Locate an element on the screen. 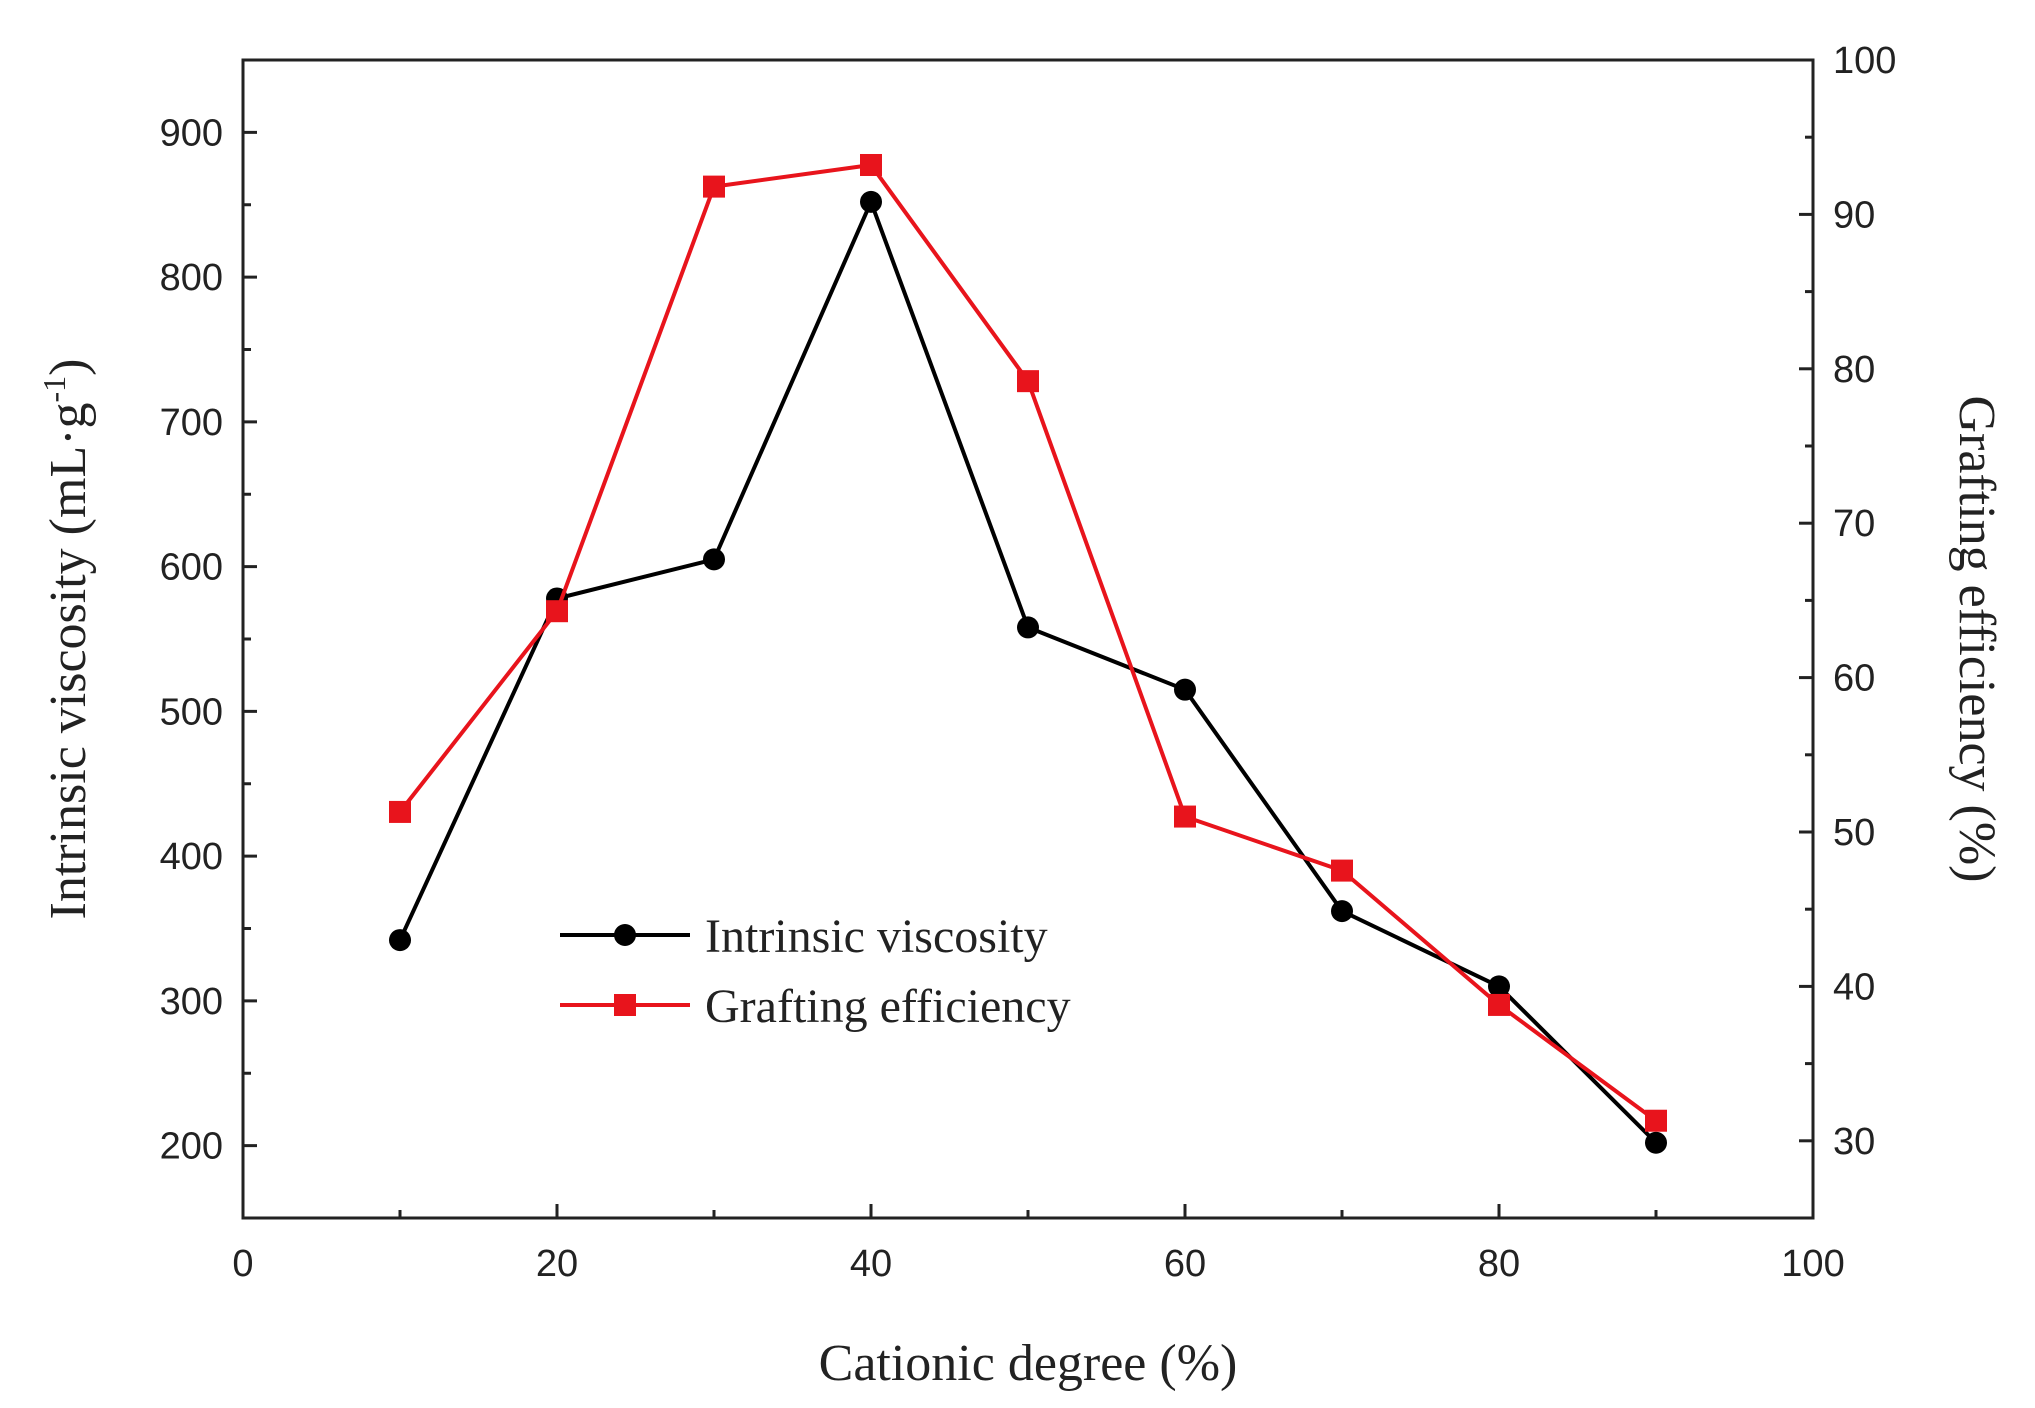  y-tick-label: 700 is located at coordinates (191, 423).